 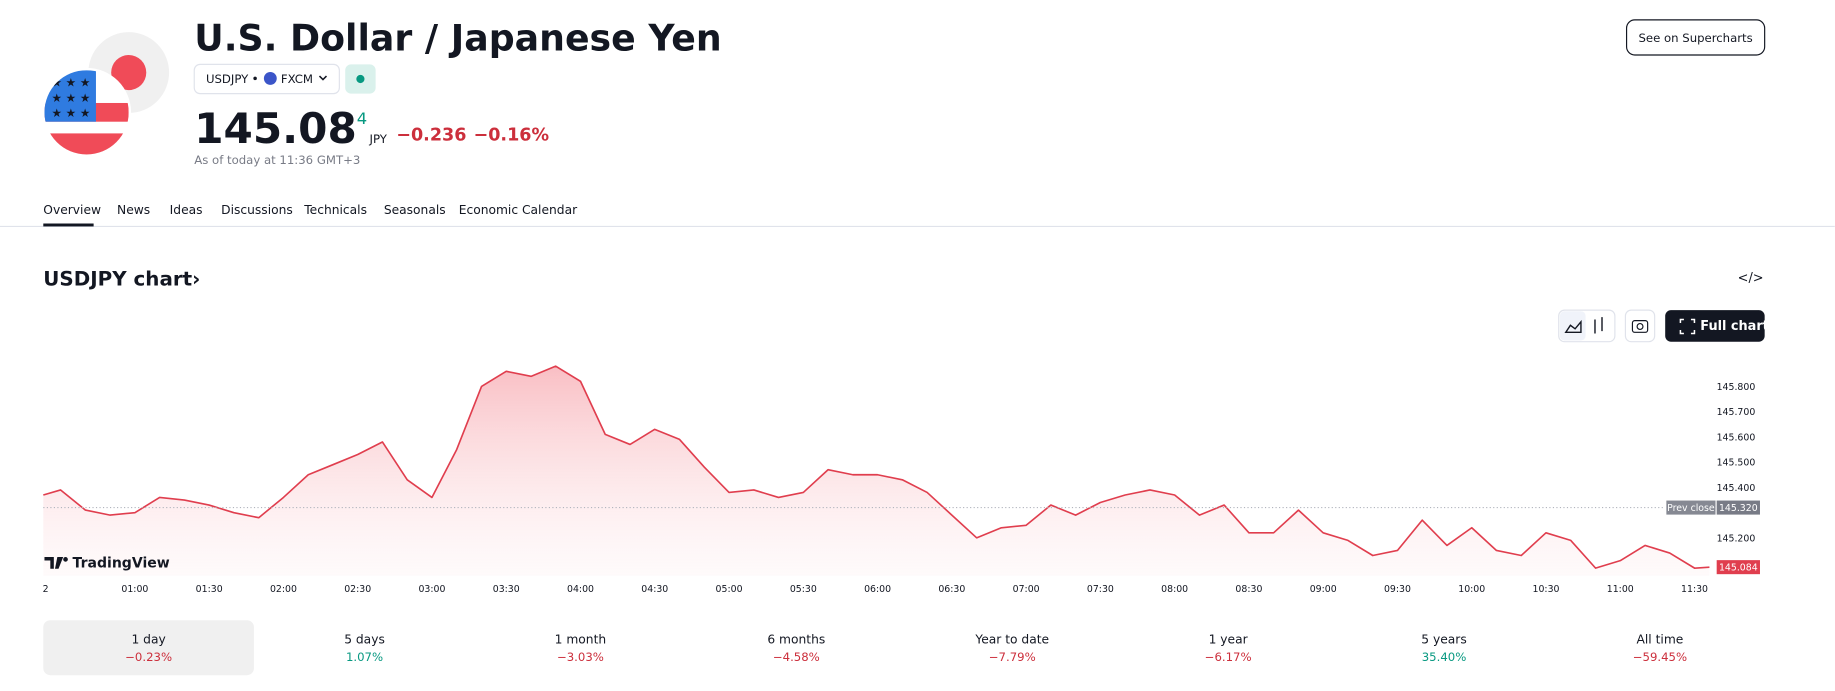 What do you see at coordinates (1471, 589) in the screenshot?
I see `x-tick-label: 10:00` at bounding box center [1471, 589].